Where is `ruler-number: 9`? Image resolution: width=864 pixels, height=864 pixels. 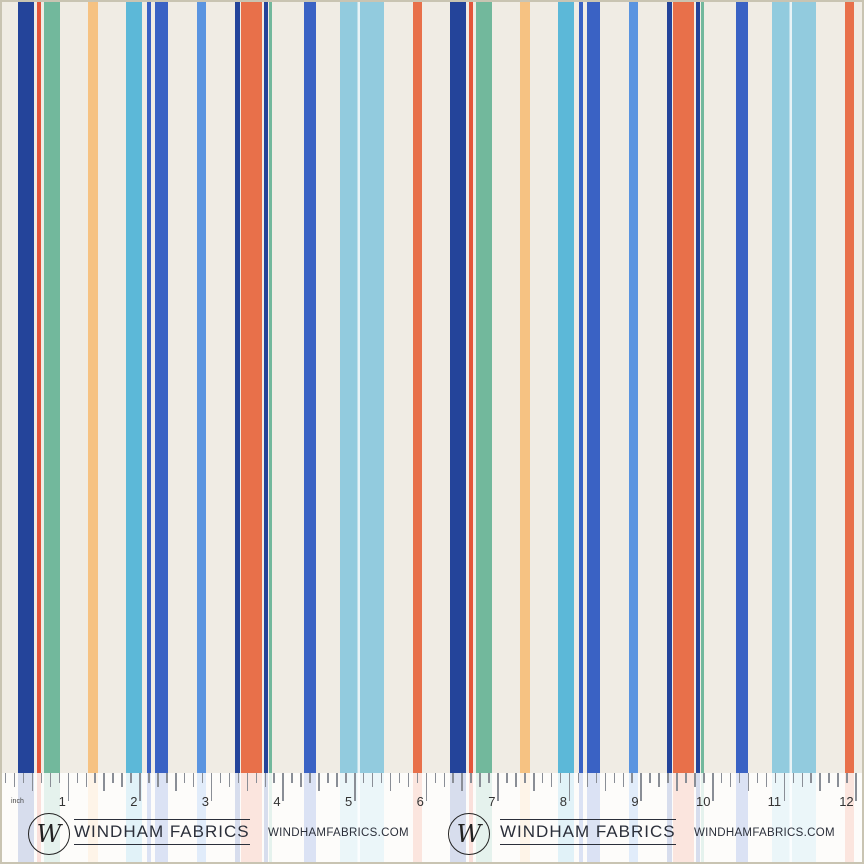 ruler-number: 9 is located at coordinates (635, 801).